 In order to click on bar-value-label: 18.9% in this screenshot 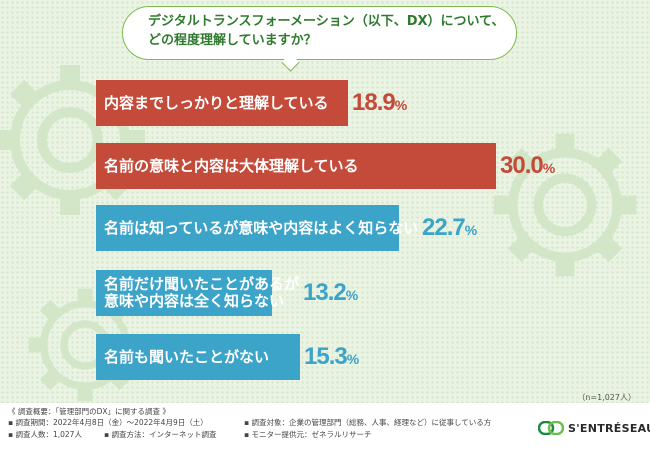, I will do `click(379, 103)`.